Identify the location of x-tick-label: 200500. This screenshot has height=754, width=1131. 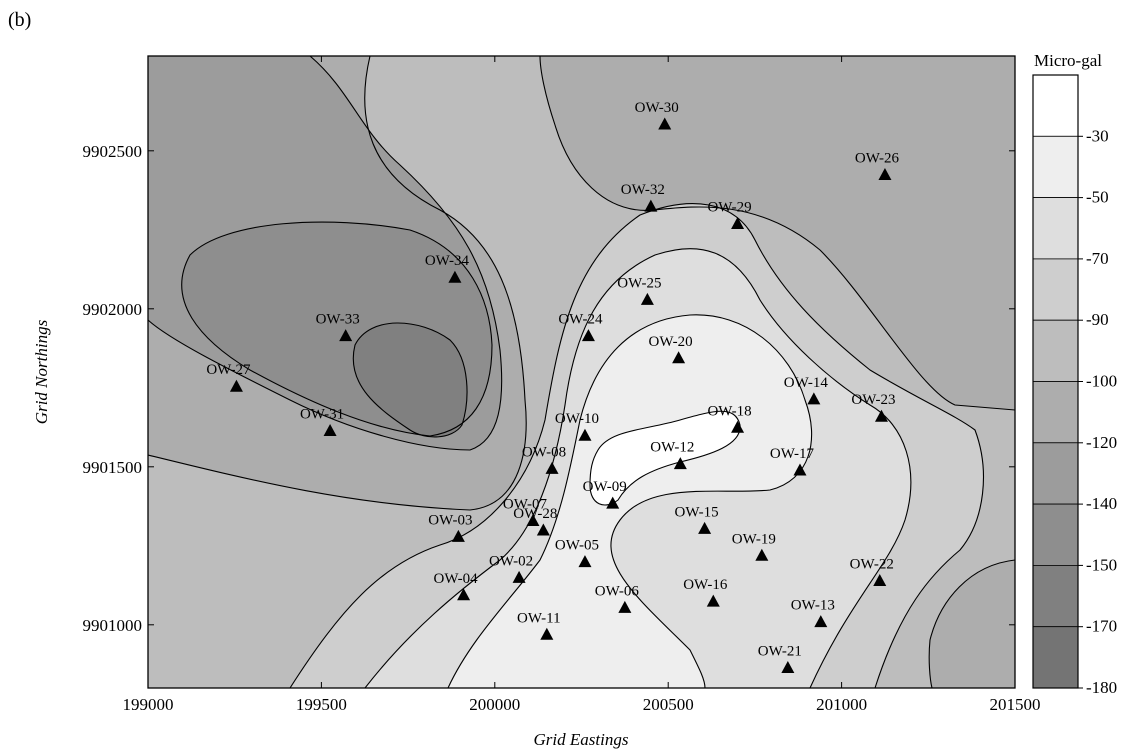
(668, 704).